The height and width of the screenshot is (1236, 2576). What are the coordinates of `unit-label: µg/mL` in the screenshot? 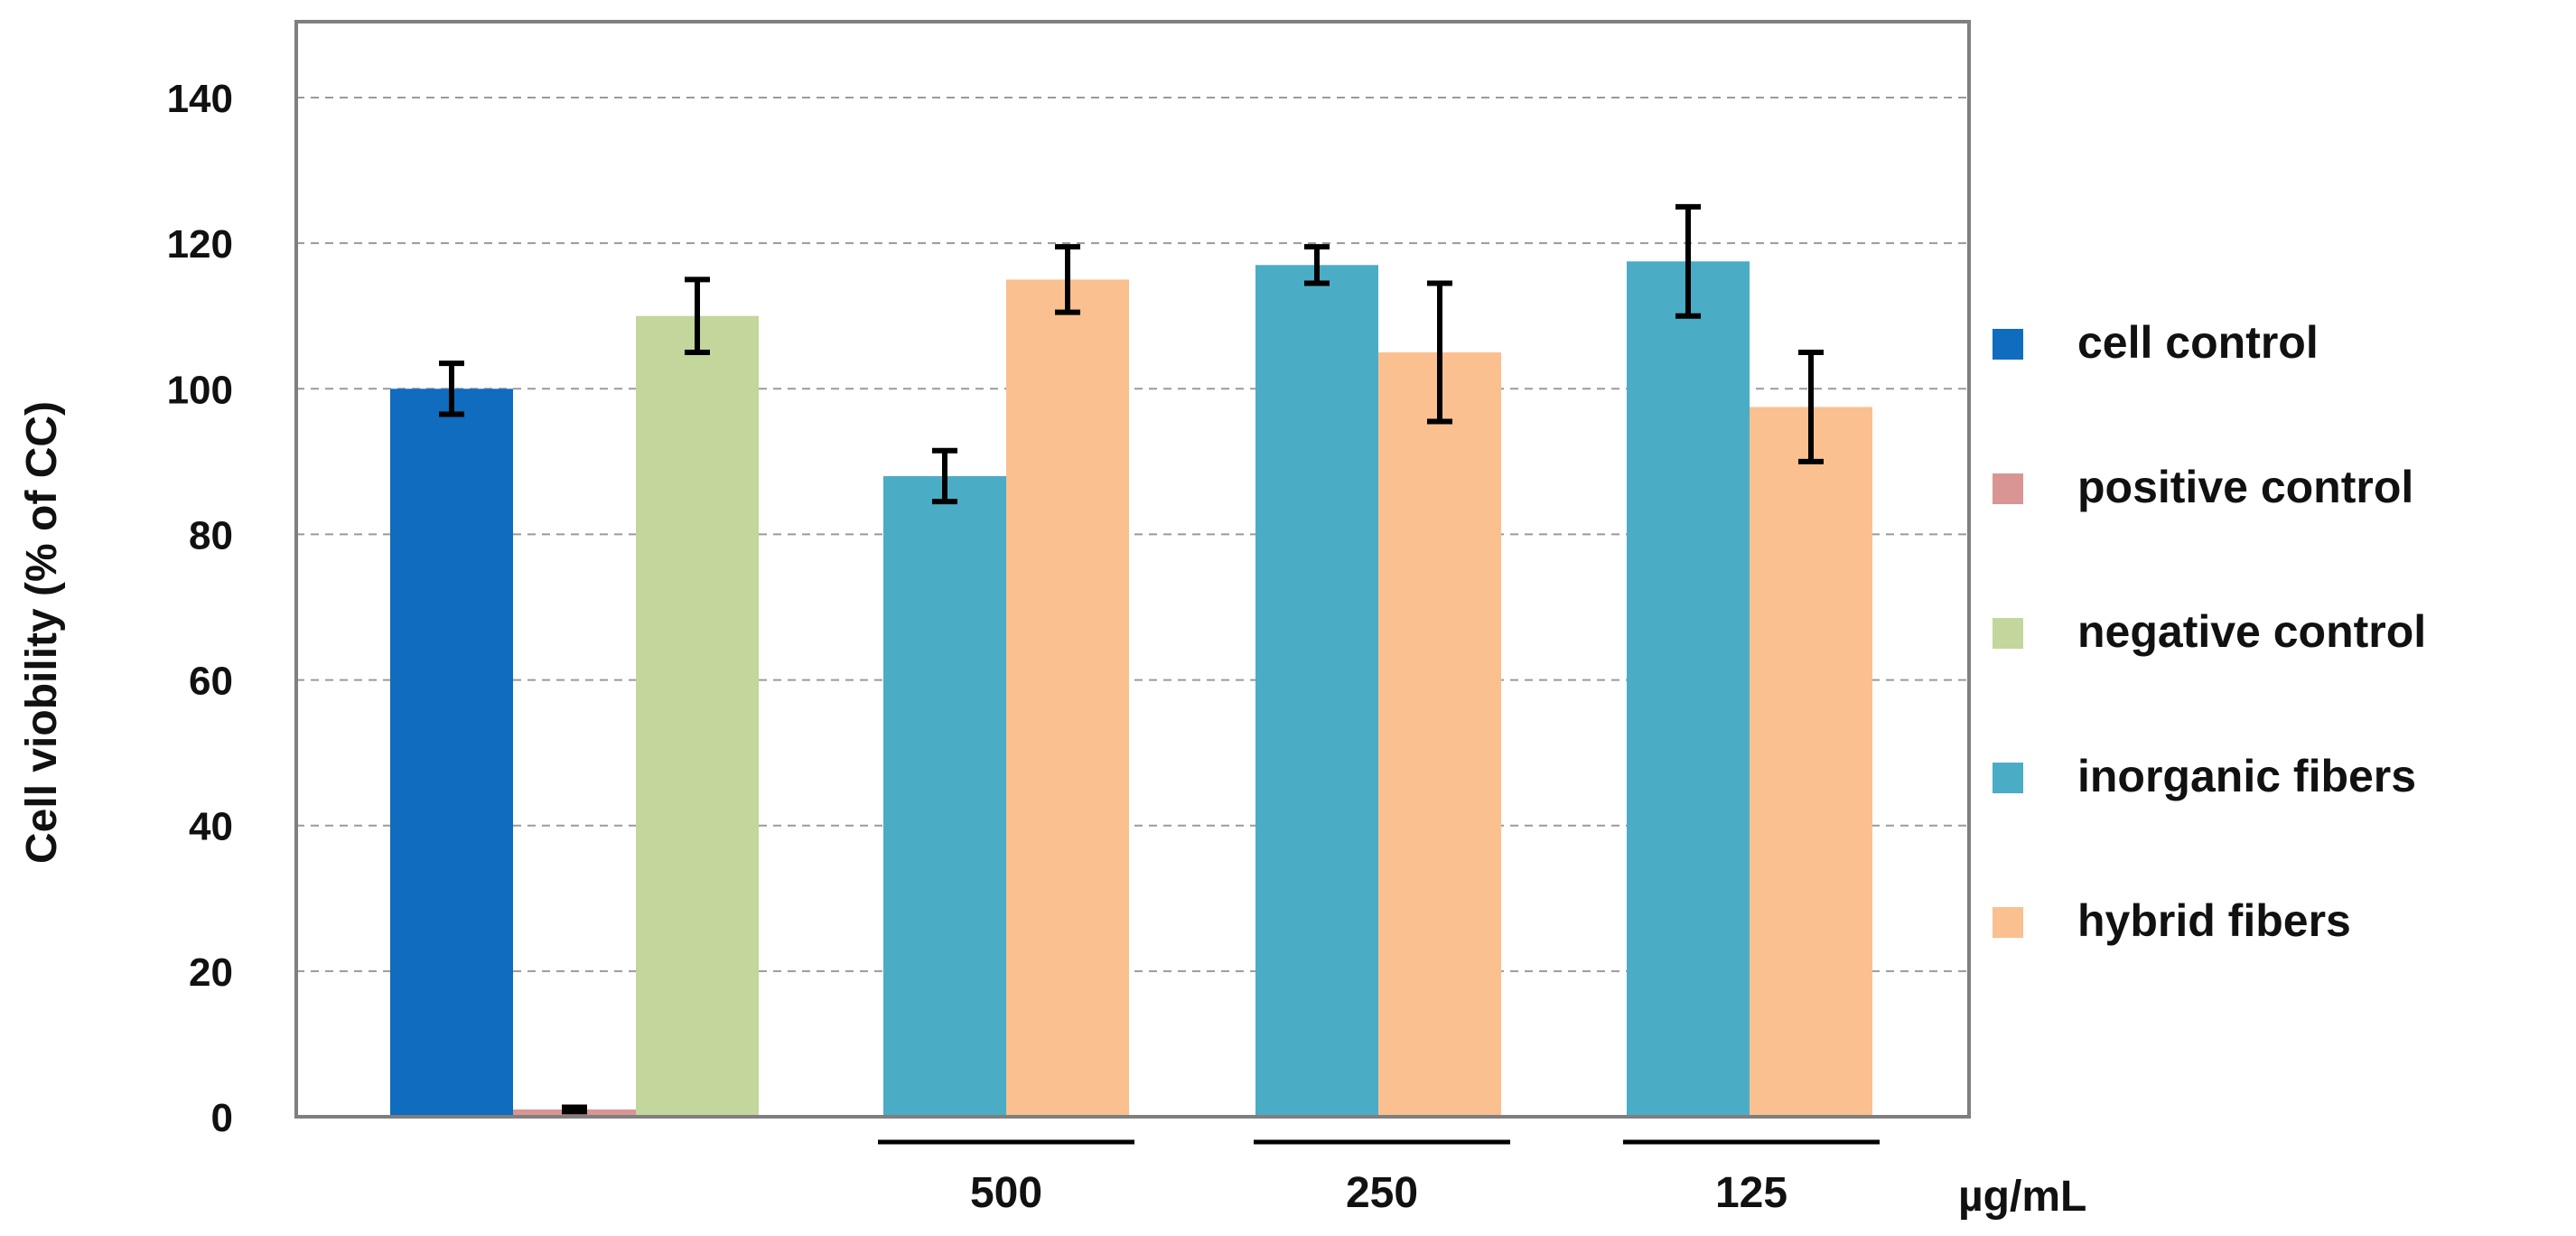 It's located at (2022, 1197).